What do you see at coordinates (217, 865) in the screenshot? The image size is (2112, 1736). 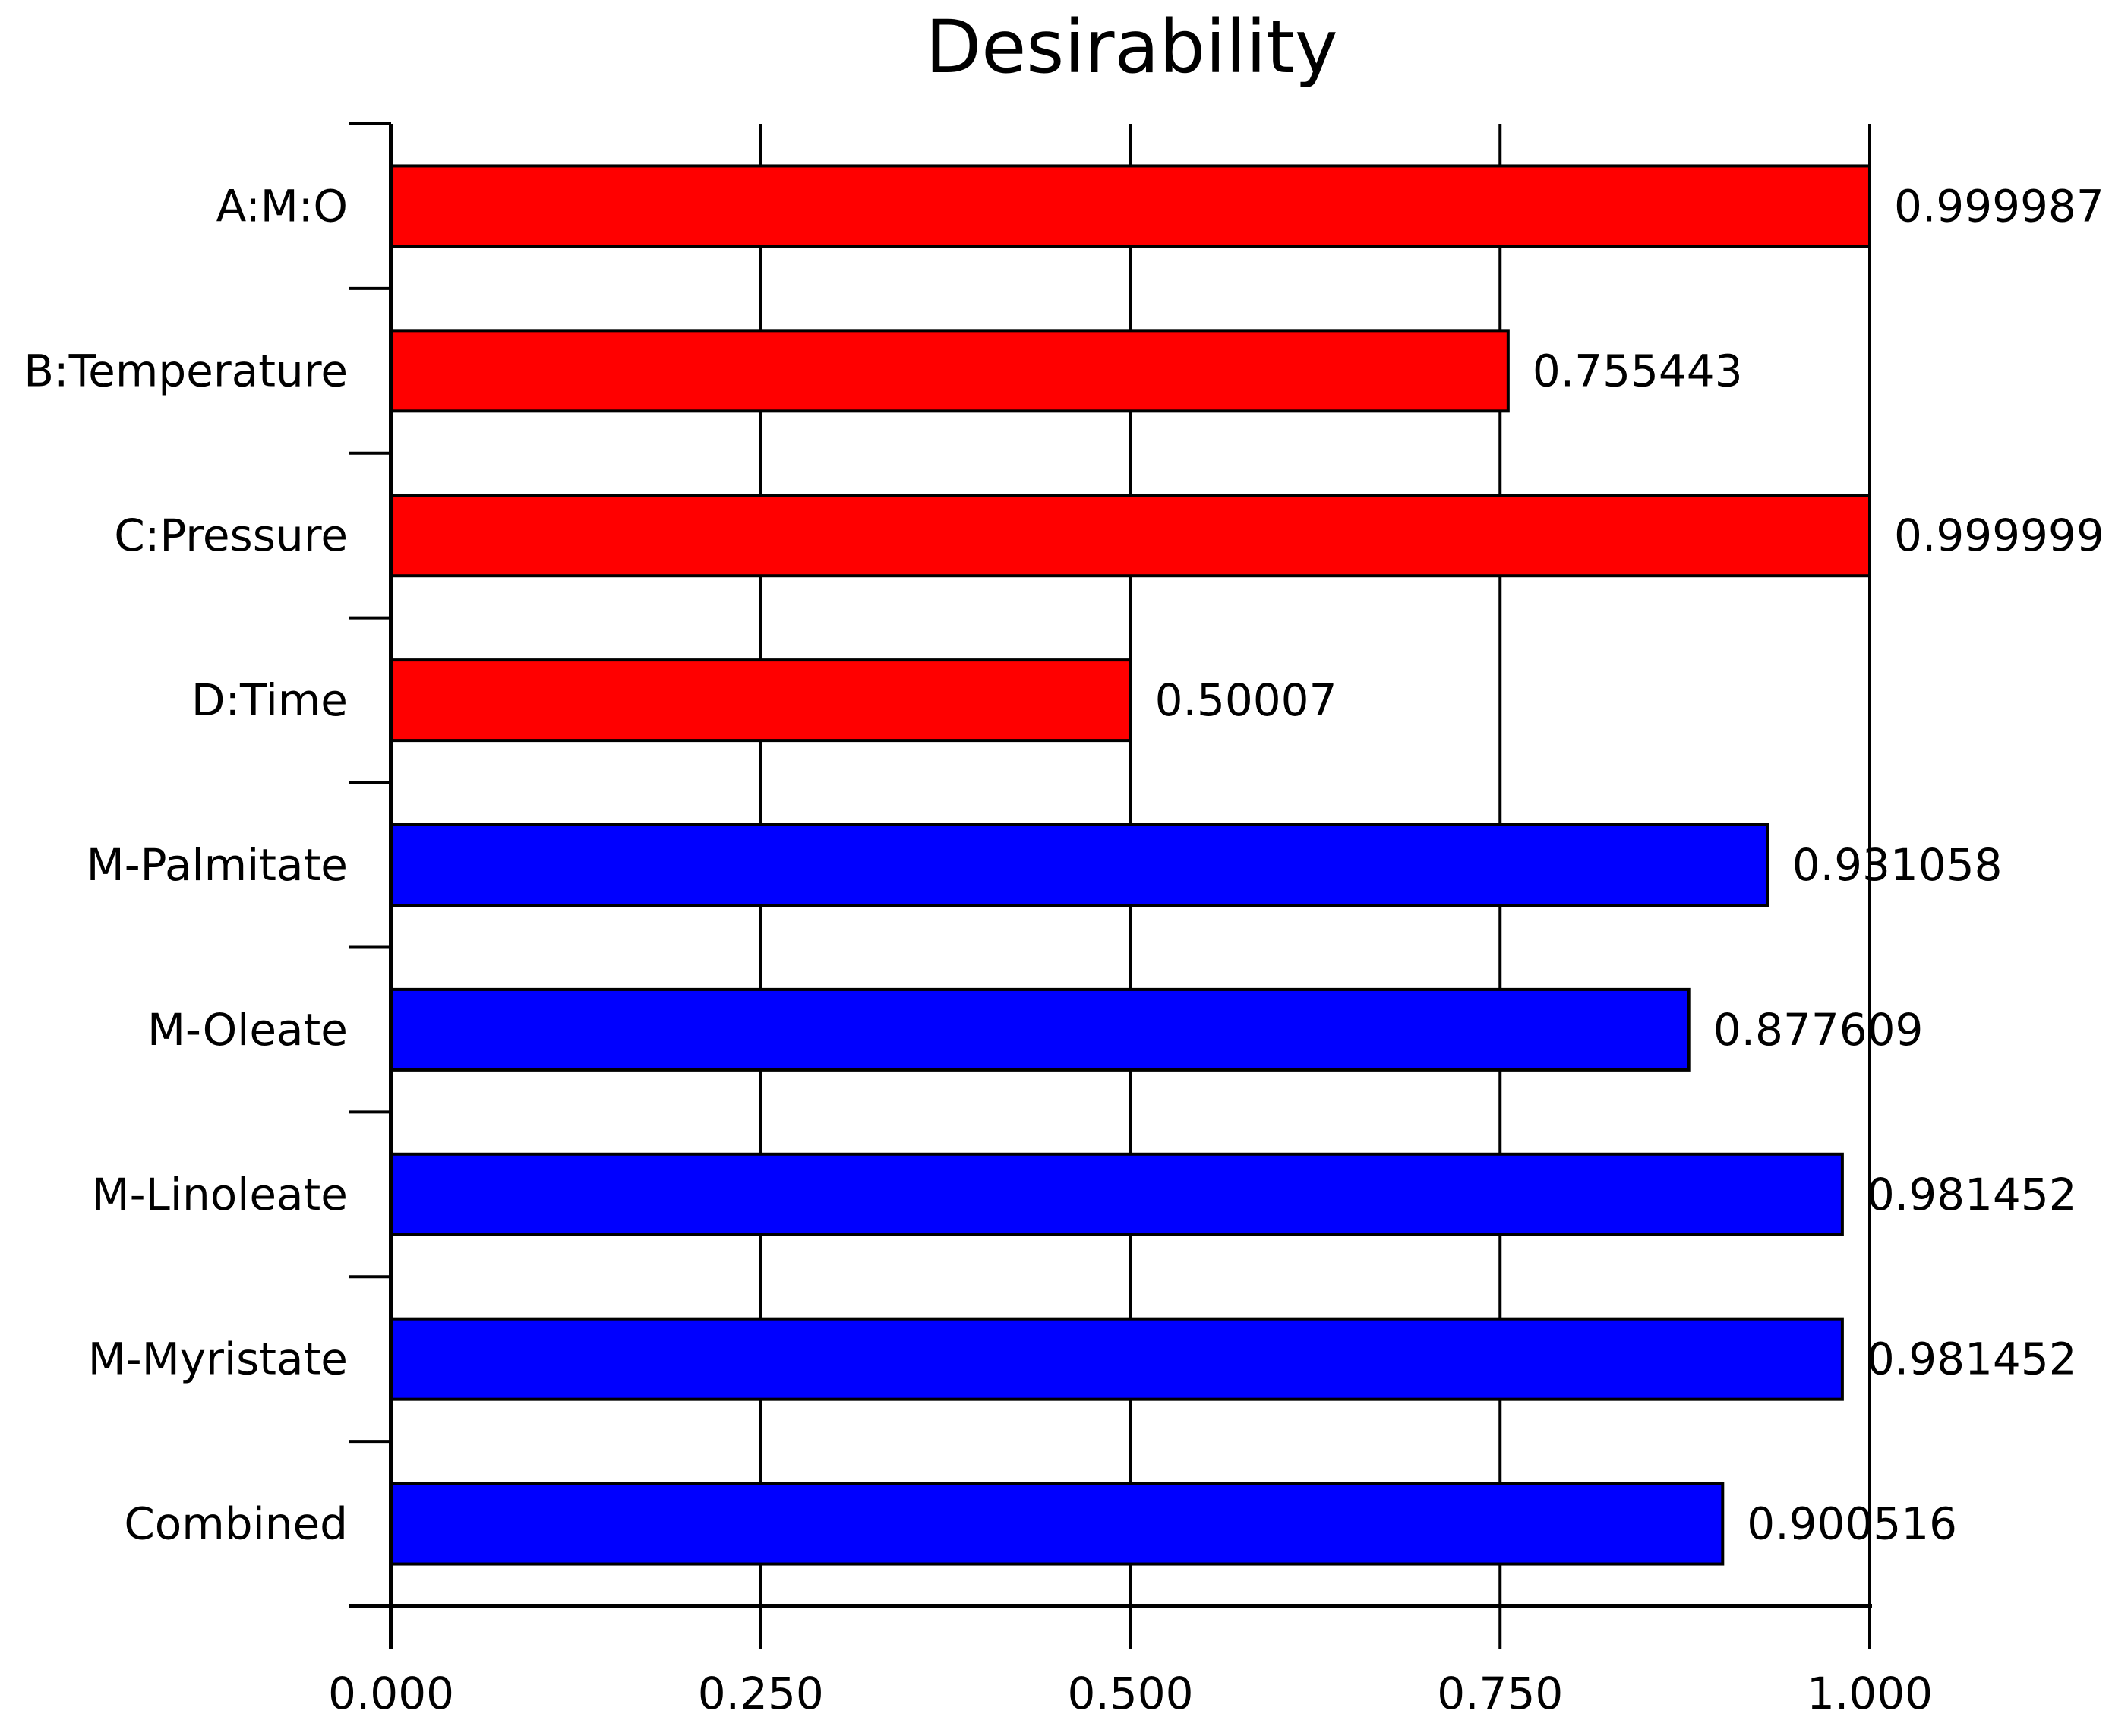 I see `category-label-4: M-Palmitate` at bounding box center [217, 865].